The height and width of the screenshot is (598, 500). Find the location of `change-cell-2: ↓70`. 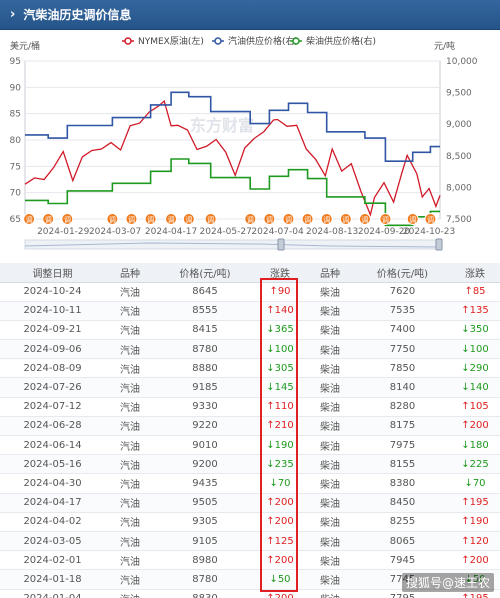

change-cell-2: ↓70 is located at coordinates (475, 483).